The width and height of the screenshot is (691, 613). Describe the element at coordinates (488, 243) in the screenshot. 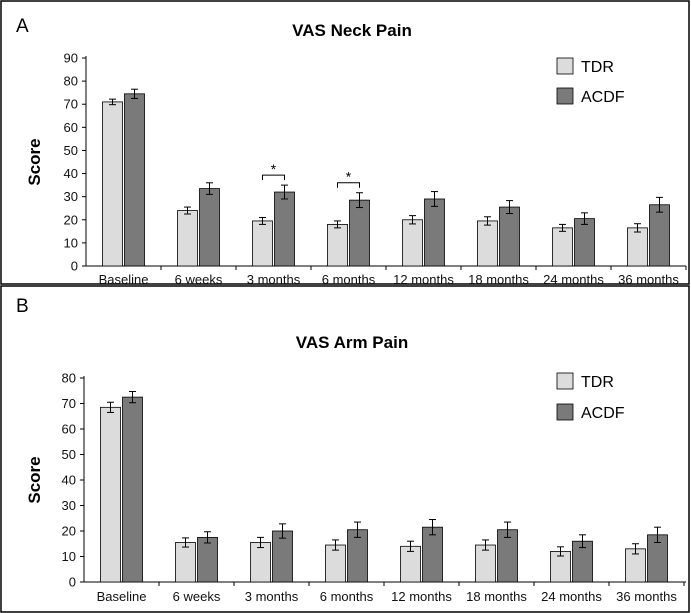

I see `bar-tdr-18-months` at that location.